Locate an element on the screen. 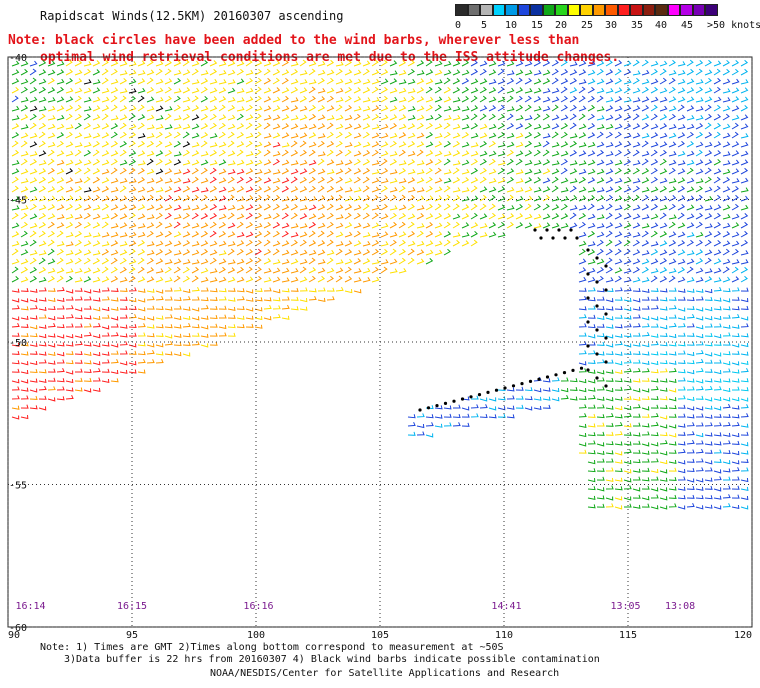 The width and height of the screenshot is (760, 688). lat-label: -55 is located at coordinates (18, 486).